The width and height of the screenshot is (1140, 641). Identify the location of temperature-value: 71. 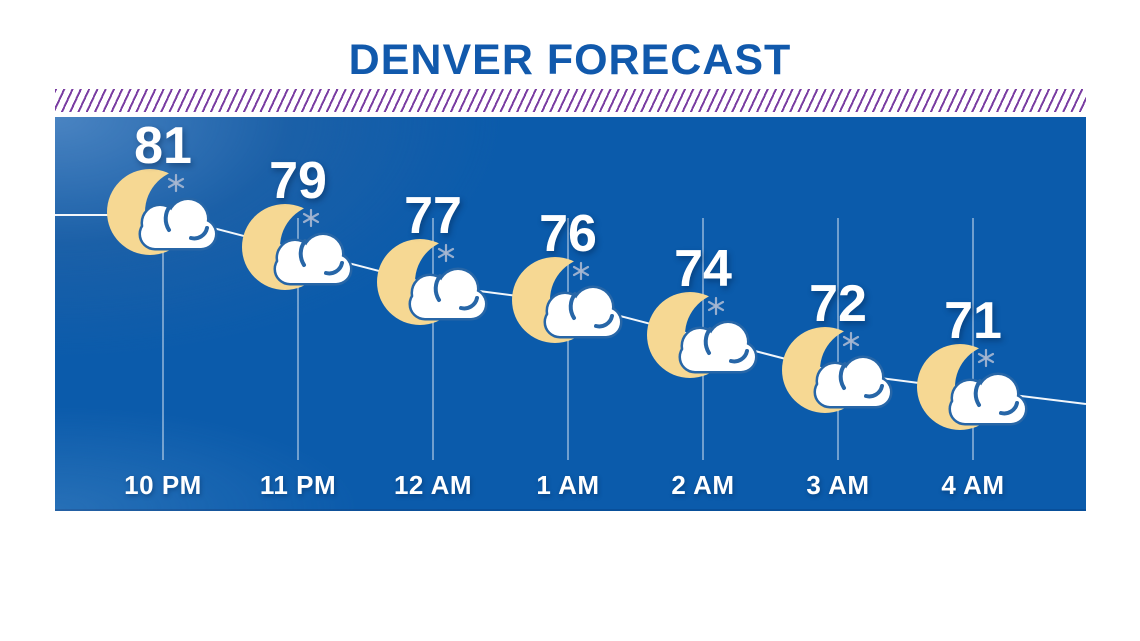
(973, 321).